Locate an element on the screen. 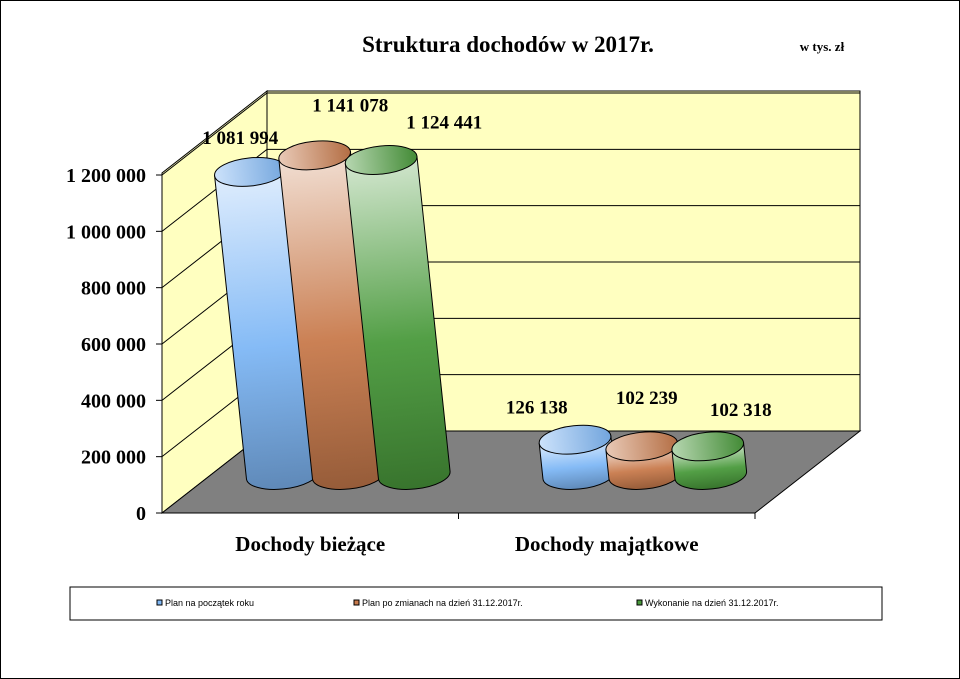 This screenshot has height=679, width=960. legend-item: Wykonanie na dzień 31.12.2017r. is located at coordinates (707, 603).